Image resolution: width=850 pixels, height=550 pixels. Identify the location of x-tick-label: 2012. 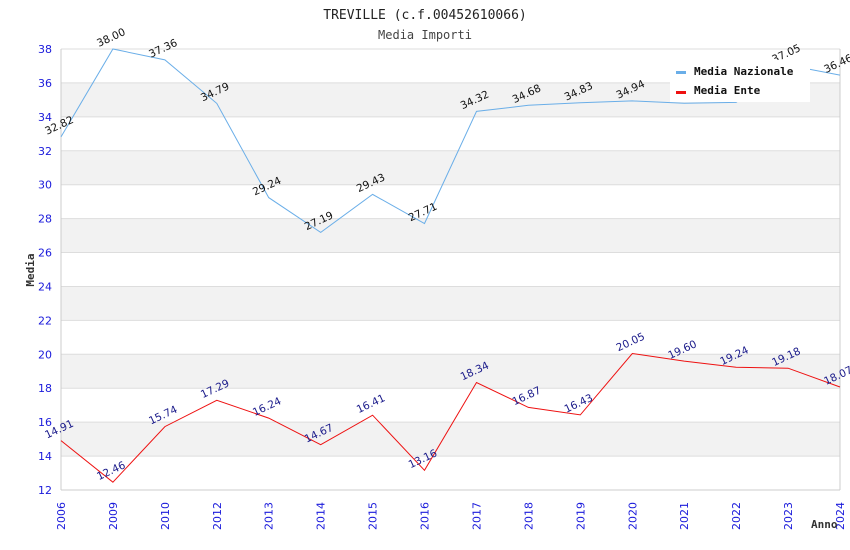
(217, 516).